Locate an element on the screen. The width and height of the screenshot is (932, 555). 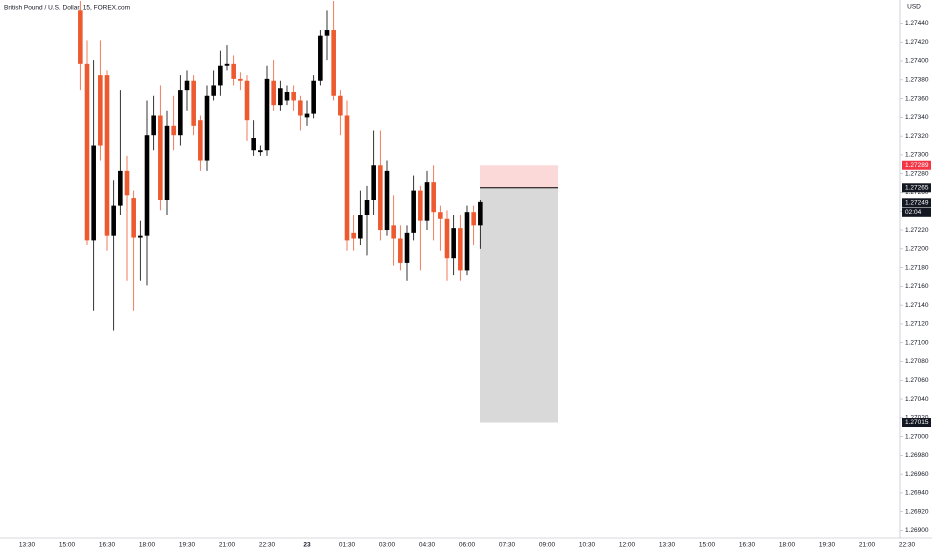
y-tick-label: 1.26940 is located at coordinates (917, 493).